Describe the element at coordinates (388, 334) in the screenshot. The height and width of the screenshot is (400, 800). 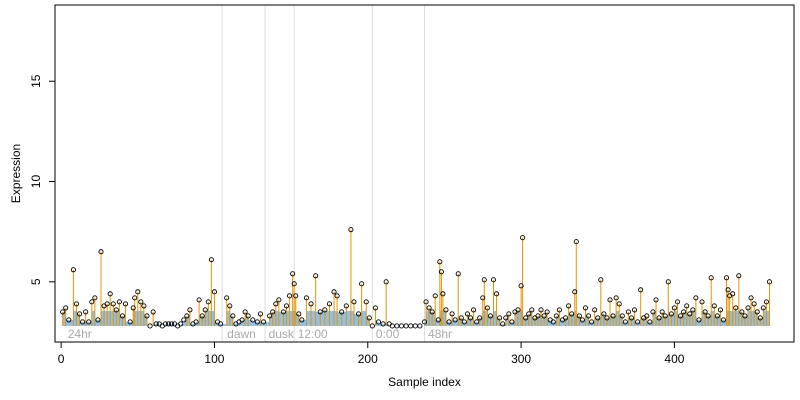
I see `phase-label: 0:00` at that location.